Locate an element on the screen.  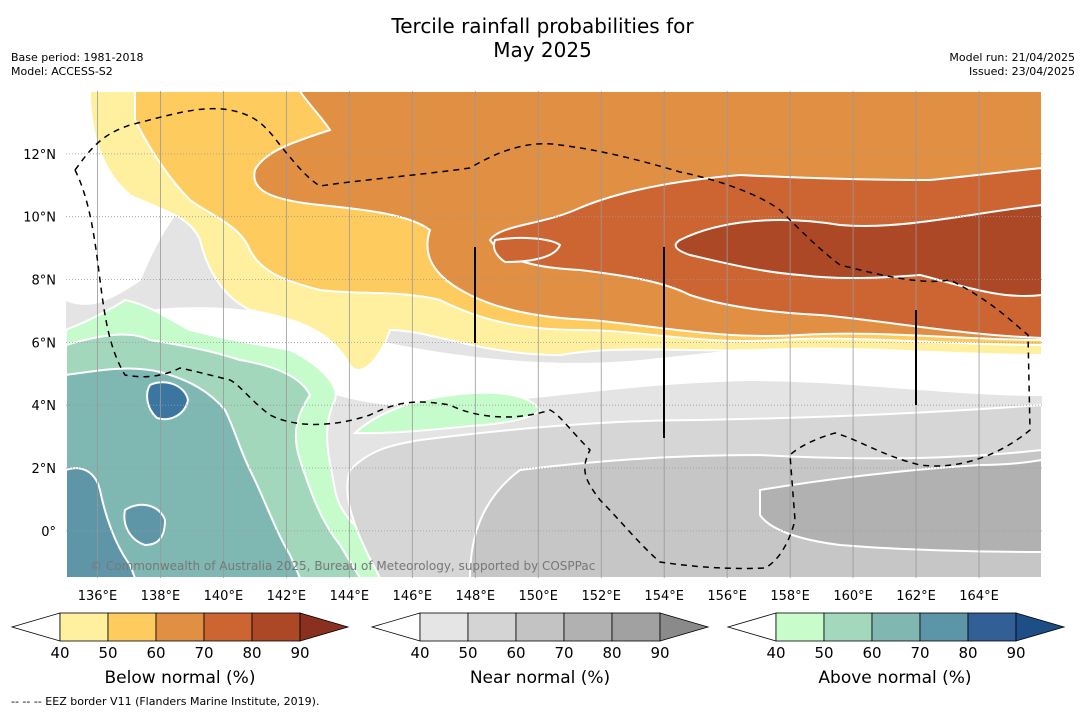
colorbar-label-above: Above normal (%) is located at coordinates (895, 678).